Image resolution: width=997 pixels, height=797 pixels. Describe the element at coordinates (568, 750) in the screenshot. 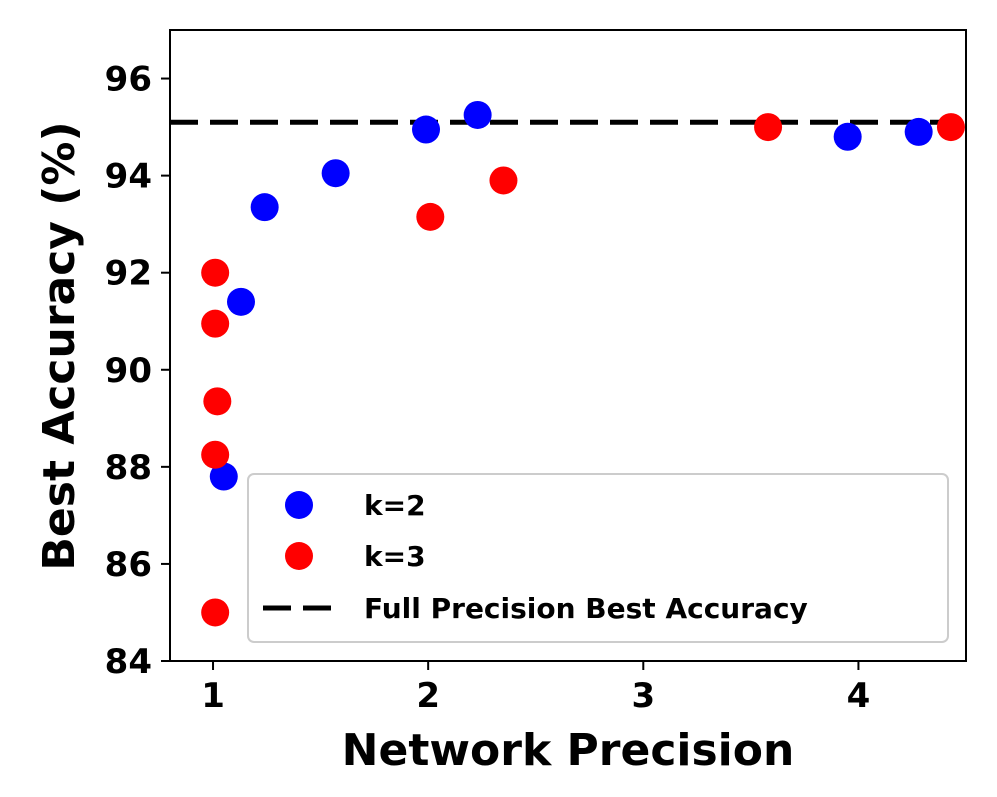

I see `x-axis-title: Network Precision` at that location.